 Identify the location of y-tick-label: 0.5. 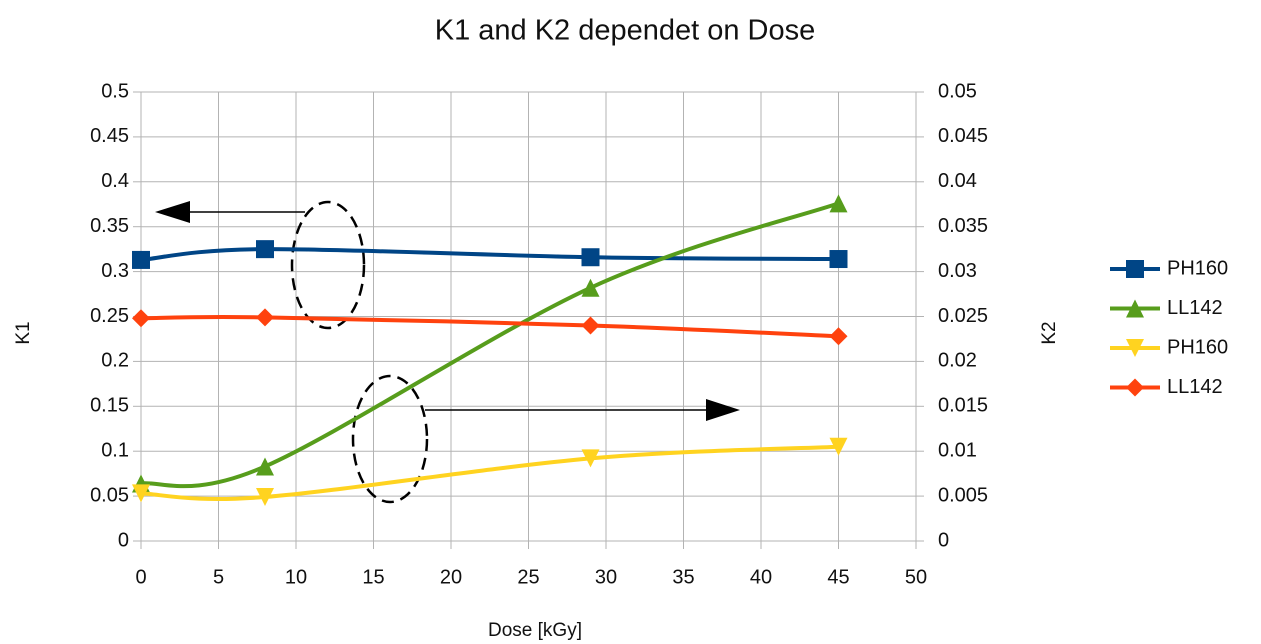
(115, 91).